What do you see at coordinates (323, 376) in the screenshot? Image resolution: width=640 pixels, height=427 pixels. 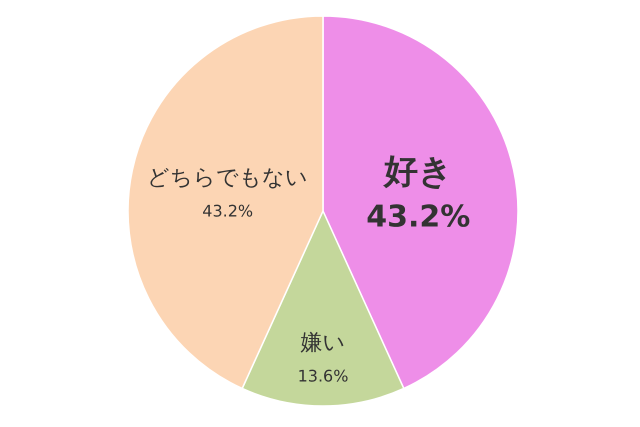 I see `data-label: 13.6%` at bounding box center [323, 376].